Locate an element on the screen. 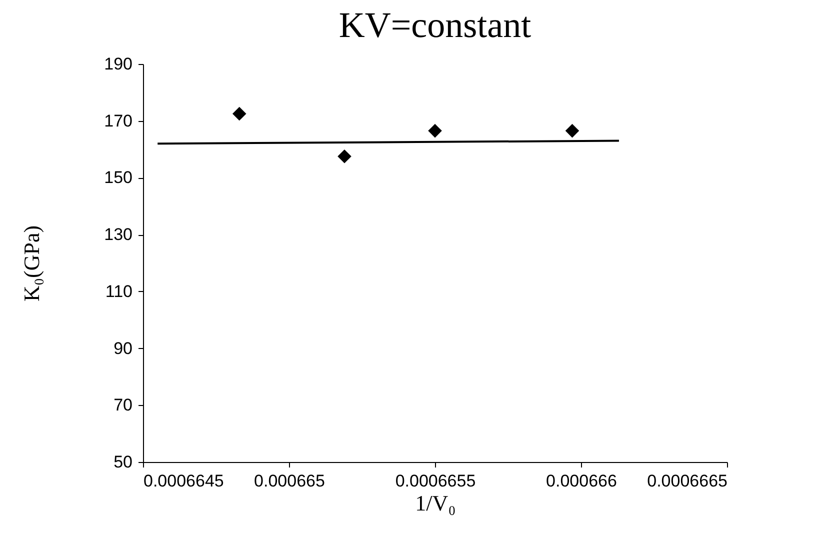 The height and width of the screenshot is (550, 830). x-tick-label: 0.0006645 is located at coordinates (184, 481).